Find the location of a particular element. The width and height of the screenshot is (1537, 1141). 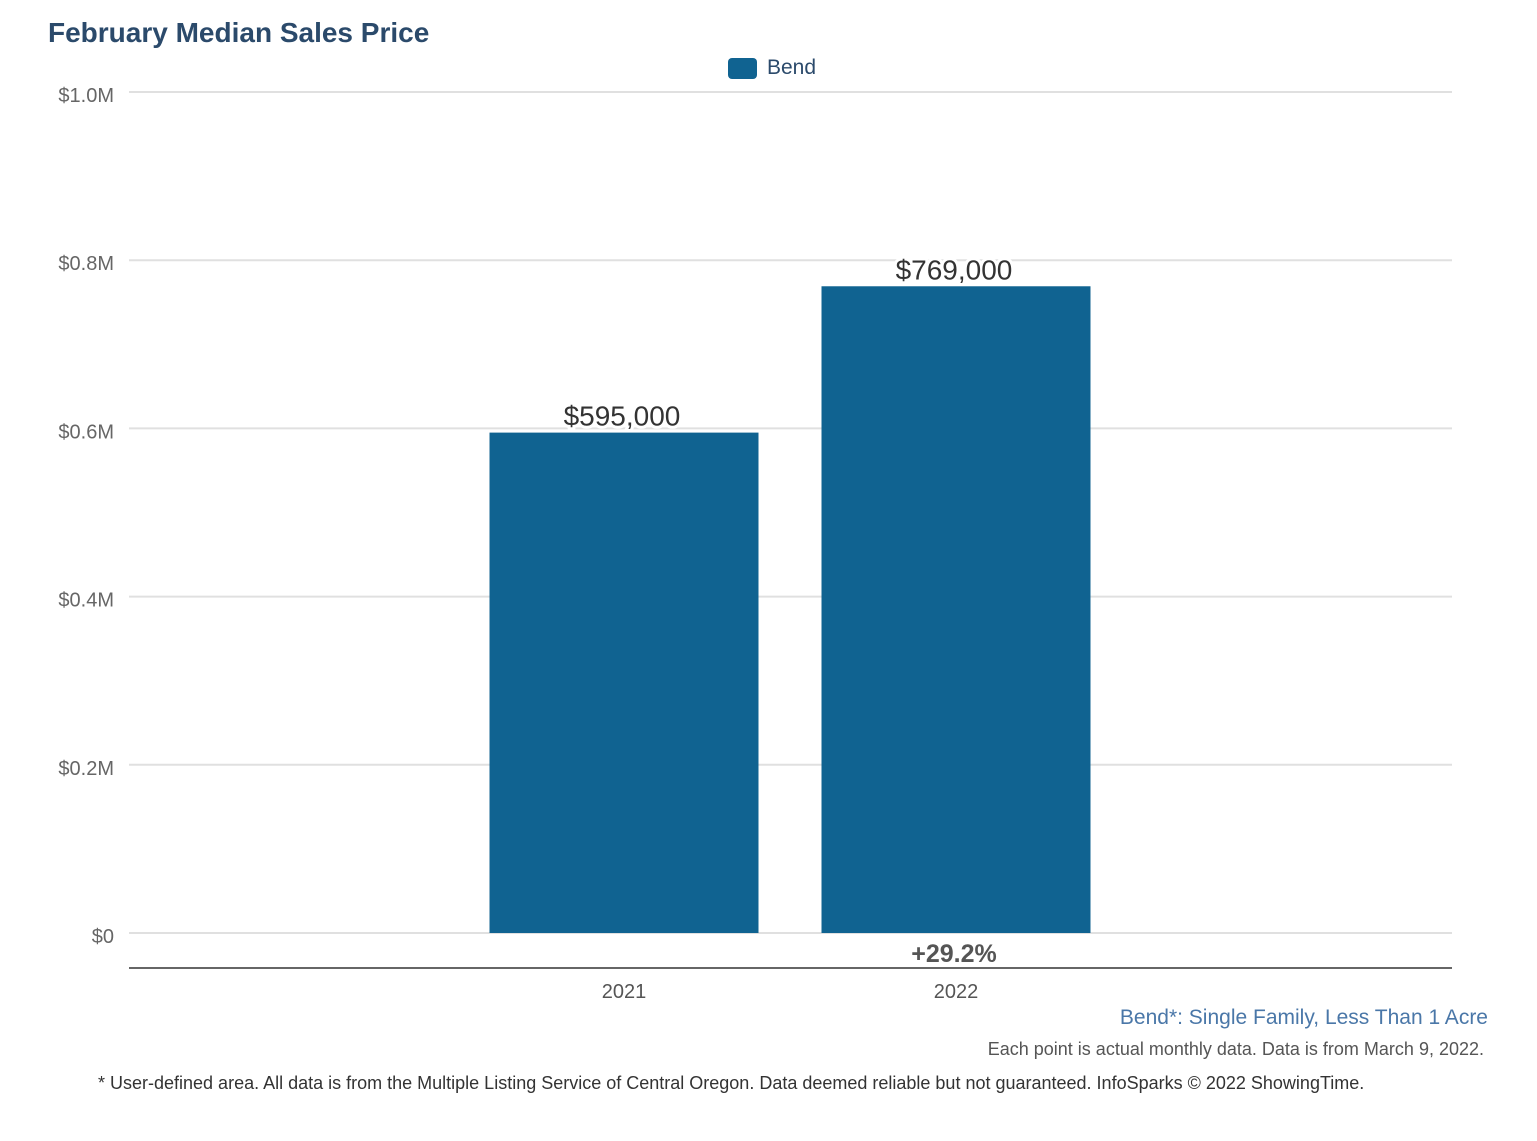

y-tick-label: $0.2M is located at coordinates (86, 769).